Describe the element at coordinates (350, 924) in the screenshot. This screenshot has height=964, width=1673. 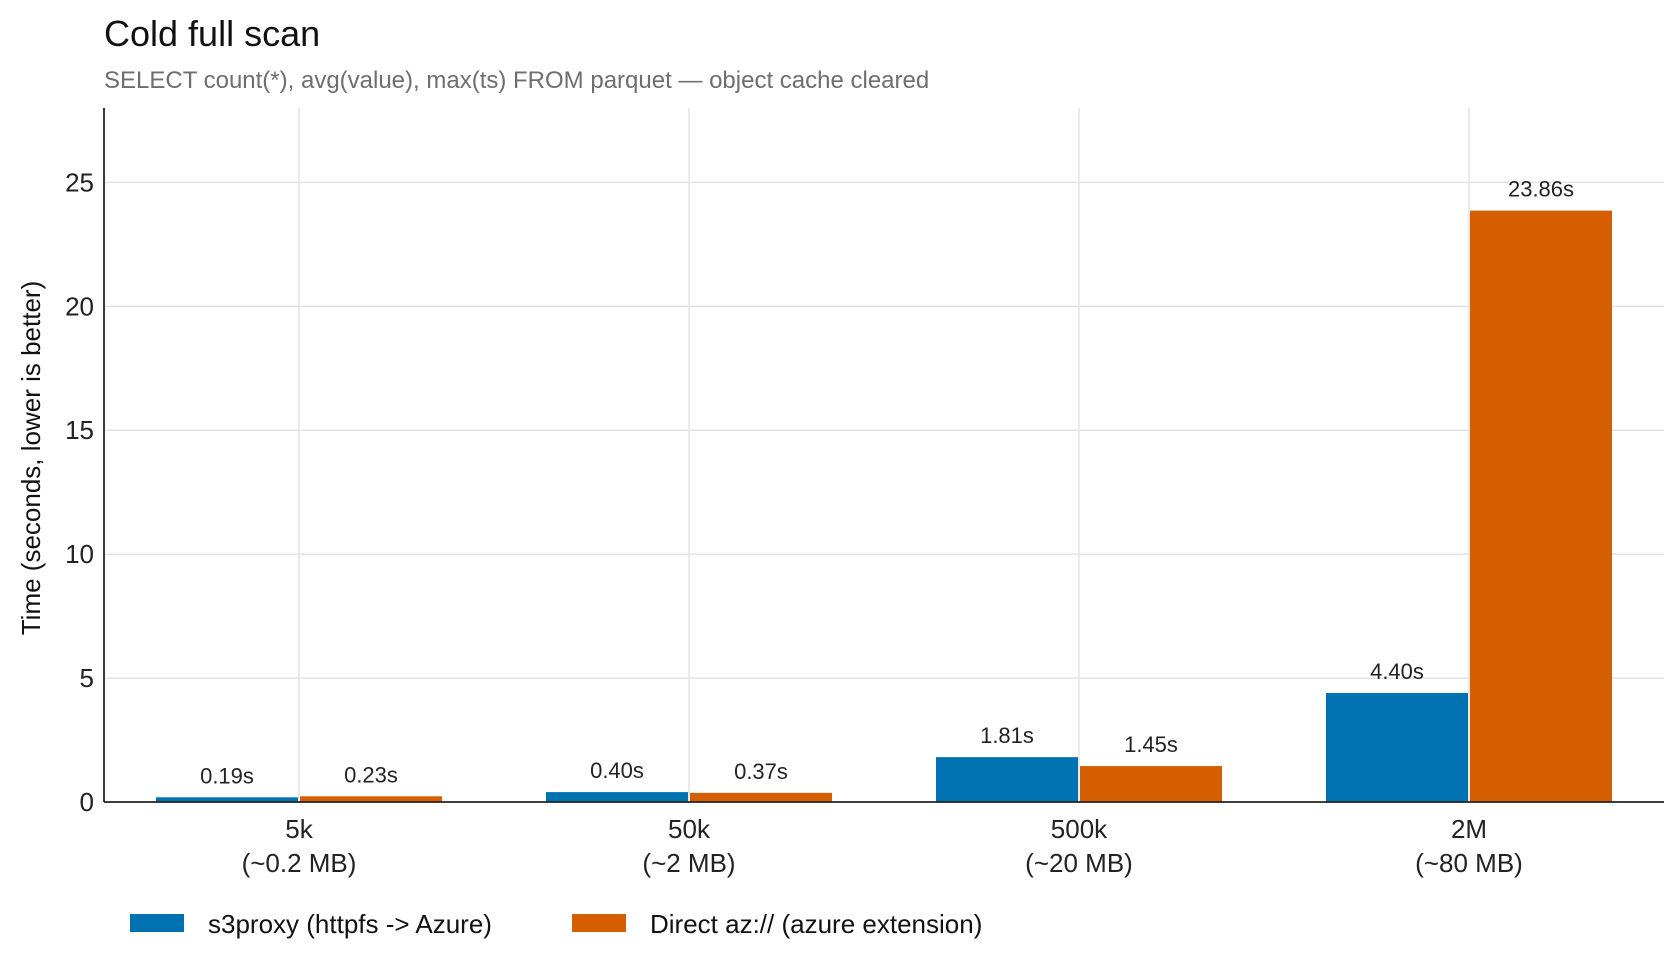
I see `legend-label: s3proxy (httpfs -> Azure)` at that location.